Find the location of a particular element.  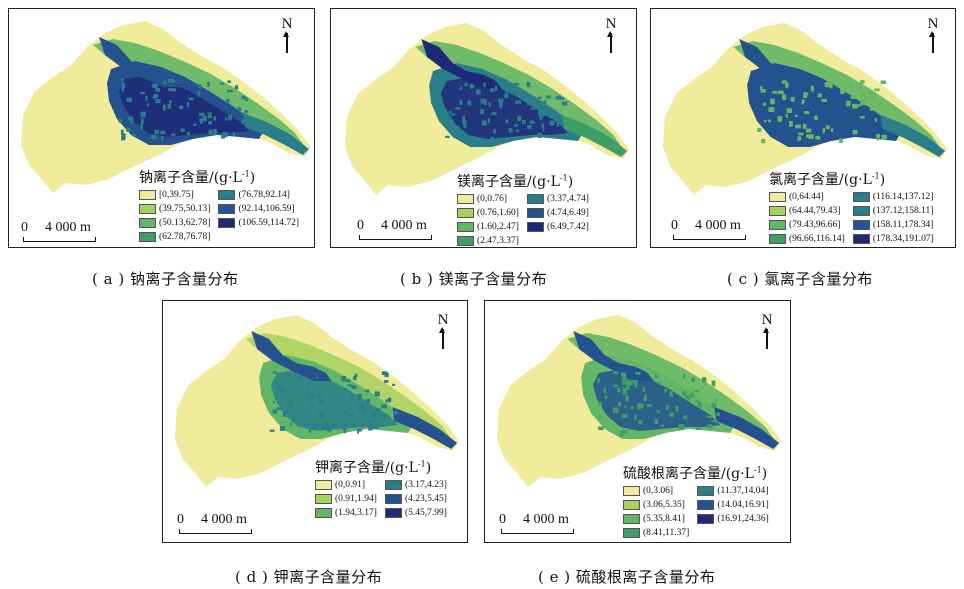

legend-item: (3.17,4.23] is located at coordinates (415, 484).